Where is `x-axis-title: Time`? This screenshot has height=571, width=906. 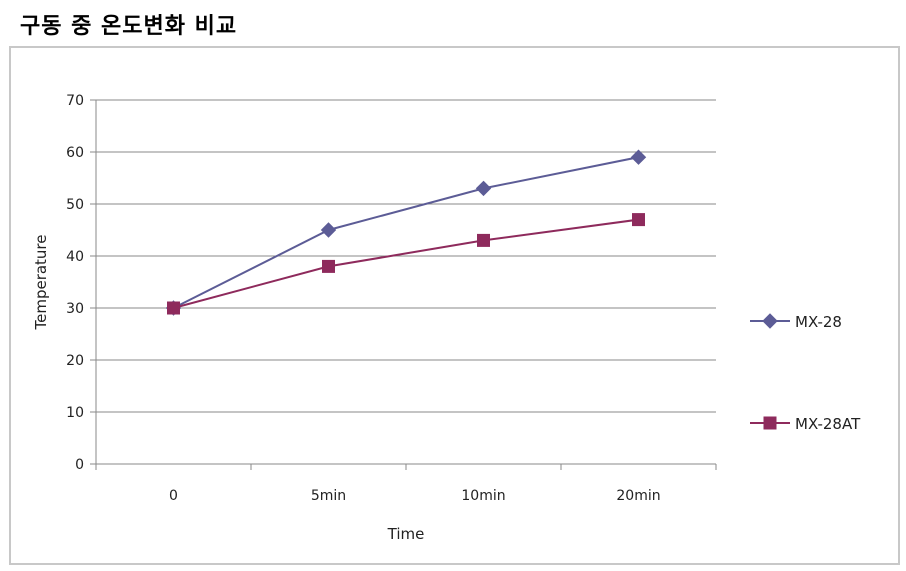
x-axis-title: Time is located at coordinates (406, 534).